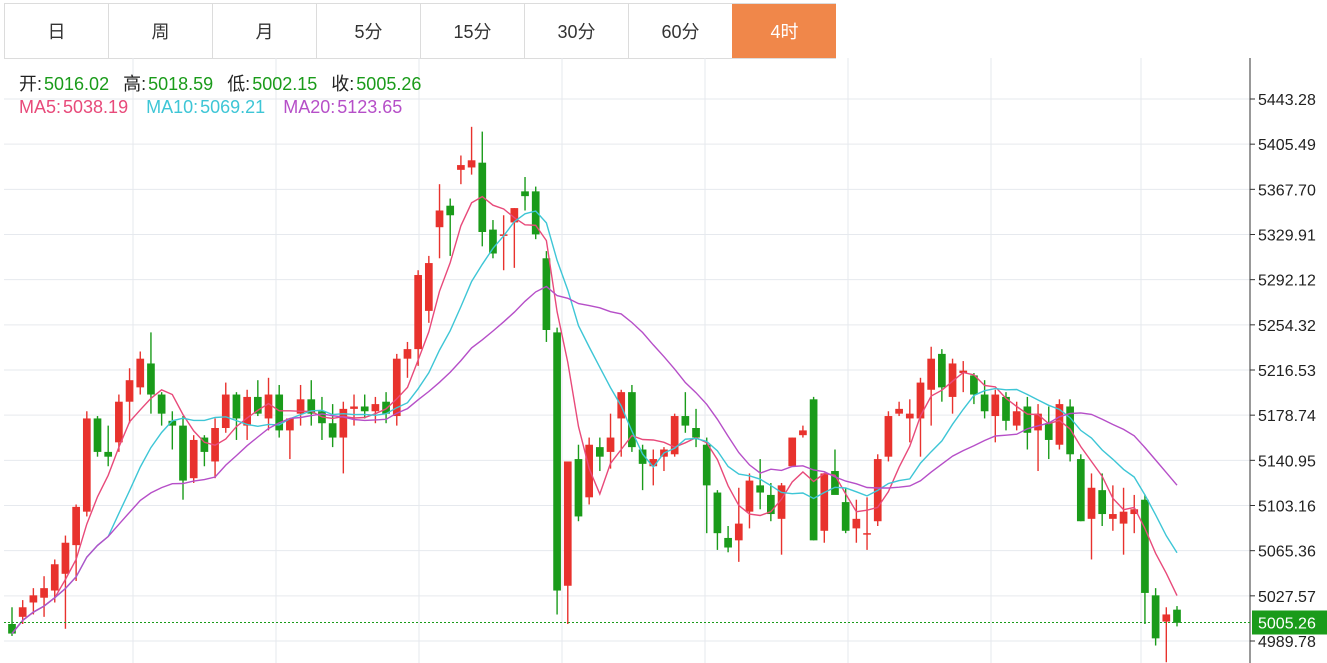 The image size is (1327, 663). What do you see at coordinates (233, 107) in the screenshot?
I see `ma10-value: 5069.21` at bounding box center [233, 107].